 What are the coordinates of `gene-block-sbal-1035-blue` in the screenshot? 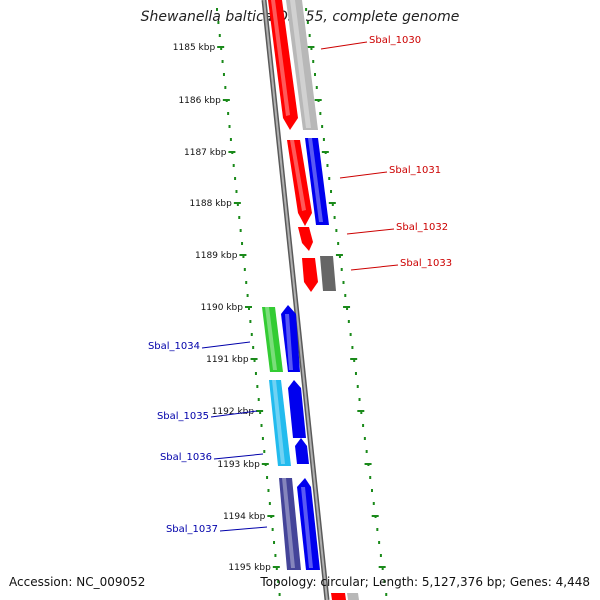 It's located at (297, 409).